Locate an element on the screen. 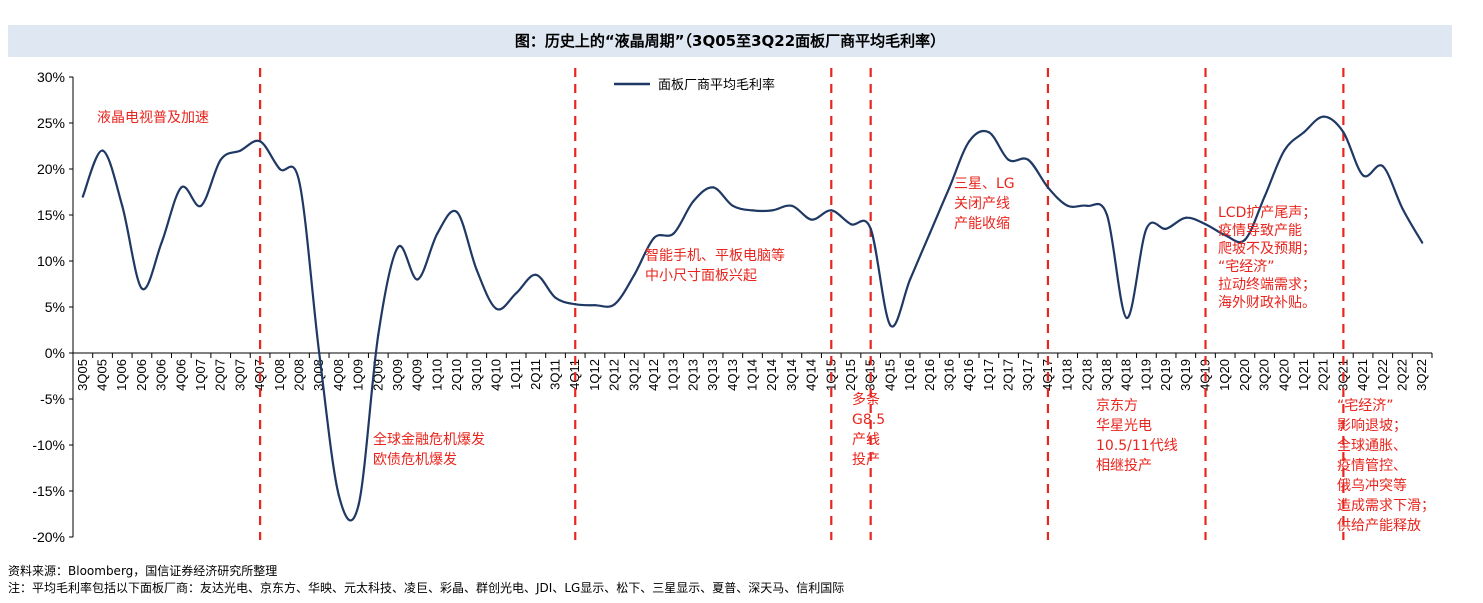 This screenshot has width=1483, height=603. title-bar: 图：历史上的“液晶周期”（3Q05至3Q22面板厂商平均毛利率） is located at coordinates (730, 41).